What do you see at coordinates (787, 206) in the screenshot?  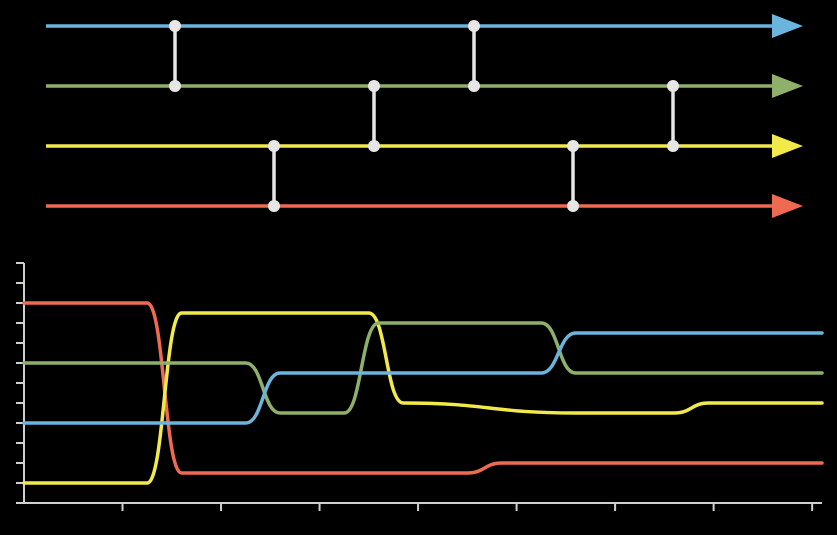 I see `arrow-red-icon` at bounding box center [787, 206].